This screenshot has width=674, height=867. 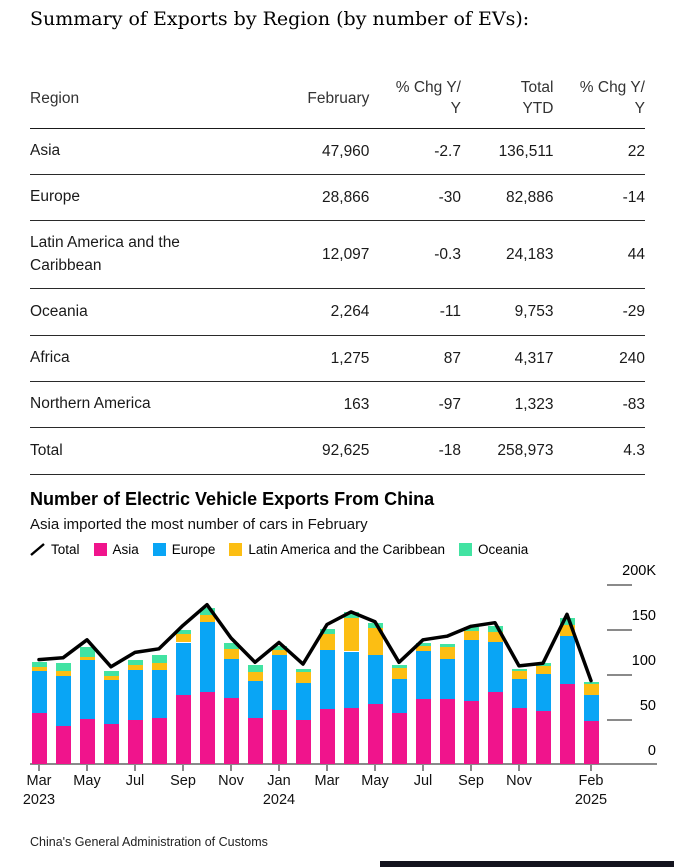 I want to click on x-axis-label: Feb 2025, so click(x=591, y=790).